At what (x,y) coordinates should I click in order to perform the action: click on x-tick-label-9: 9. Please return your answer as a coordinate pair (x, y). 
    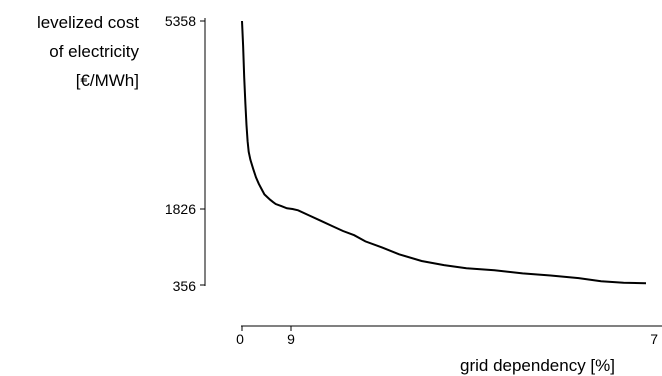
    Looking at the image, I should click on (291, 339).